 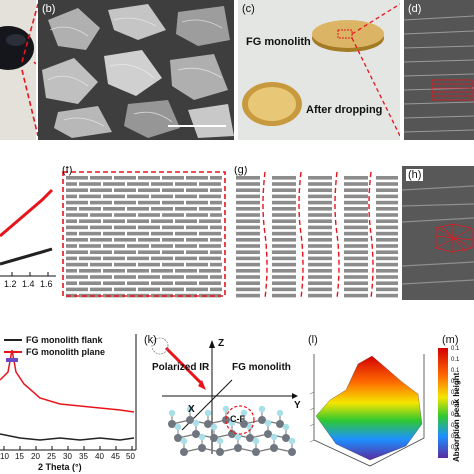 I want to click on zoom-lines-a-b, so click(x=30, y=70).